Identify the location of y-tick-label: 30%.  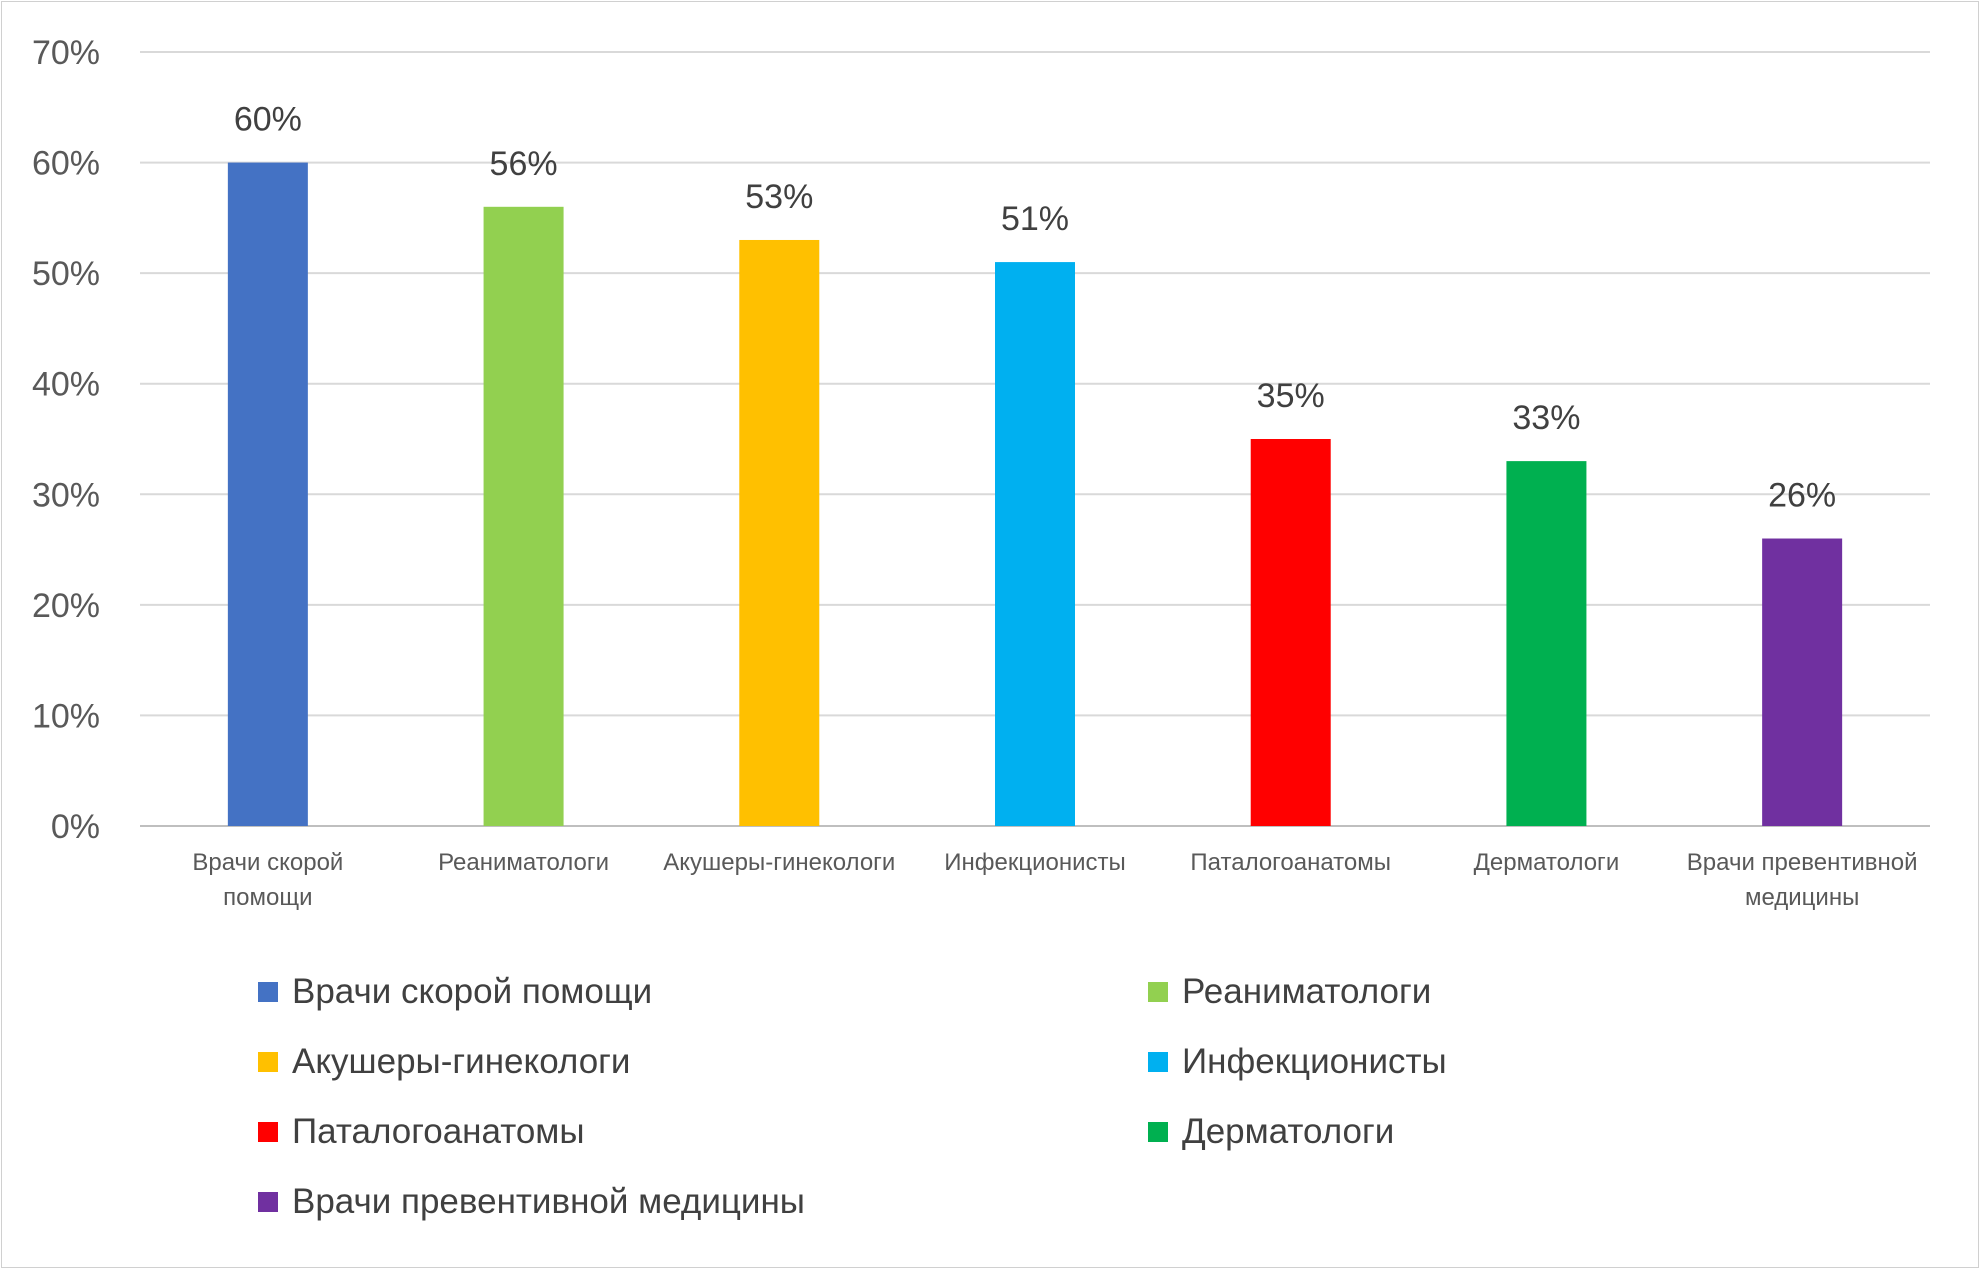
(66, 495).